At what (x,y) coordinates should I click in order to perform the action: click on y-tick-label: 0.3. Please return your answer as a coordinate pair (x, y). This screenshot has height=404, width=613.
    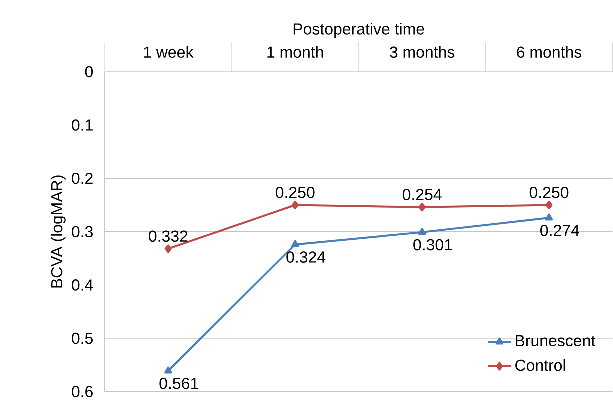
    Looking at the image, I should click on (82, 232).